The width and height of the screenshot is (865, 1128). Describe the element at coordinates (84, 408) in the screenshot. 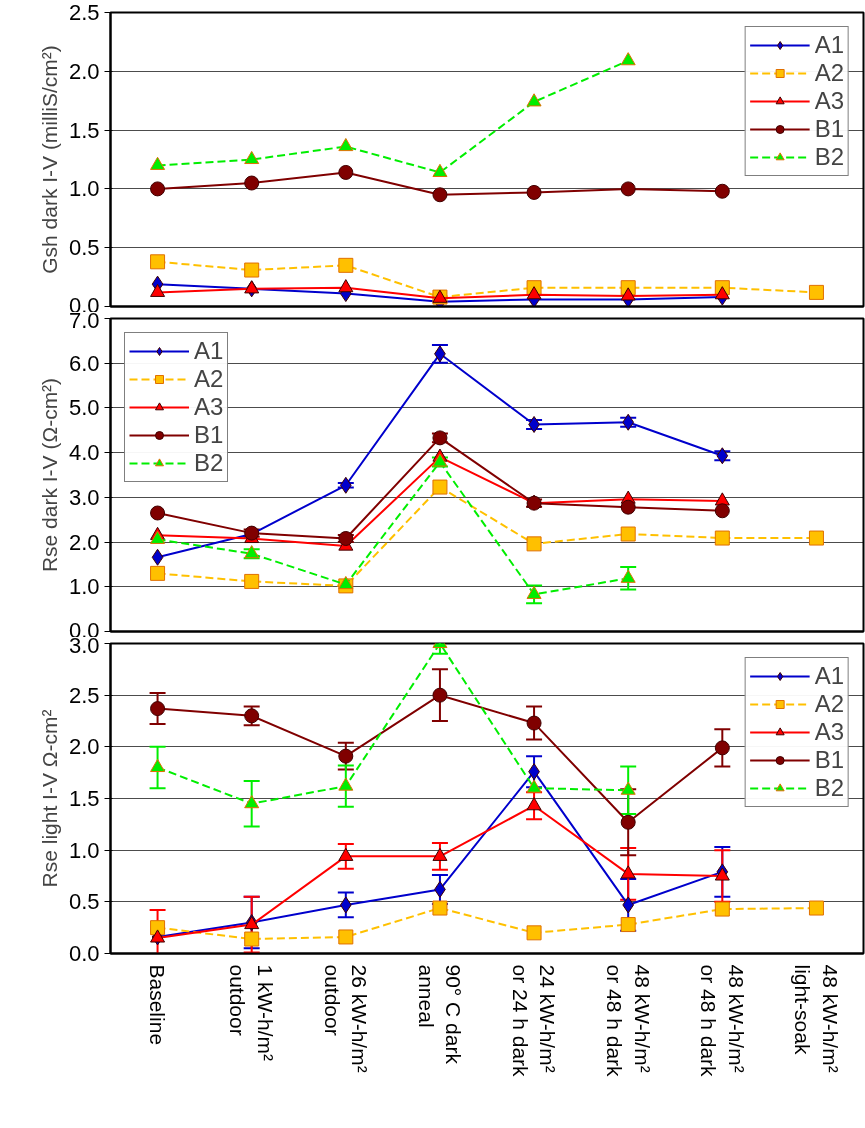

I see `y-tick-label: 5.0` at that location.